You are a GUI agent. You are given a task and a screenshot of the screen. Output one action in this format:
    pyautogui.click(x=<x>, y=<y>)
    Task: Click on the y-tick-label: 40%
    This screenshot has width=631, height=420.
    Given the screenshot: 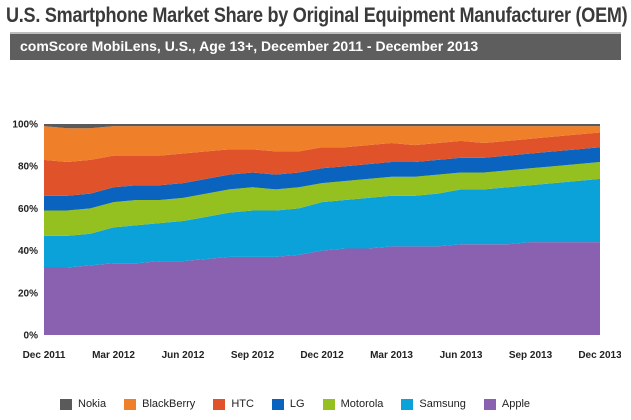 What is the action you would take?
    pyautogui.click(x=28, y=251)
    